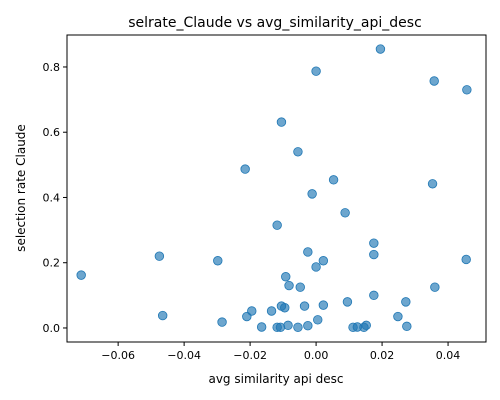 The width and height of the screenshot is (500, 400). I want to click on x-tick-label: 0.04, so click(448, 355).